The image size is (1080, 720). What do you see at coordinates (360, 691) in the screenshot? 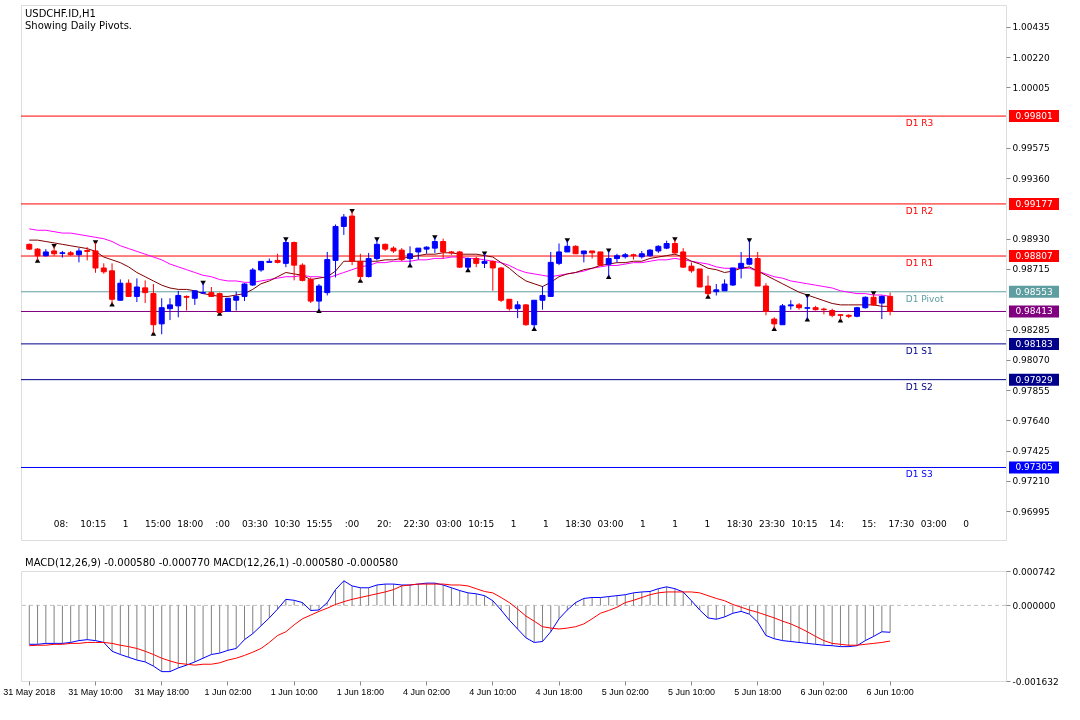
I see `x-tick-label: 1 Jun 18:00` at bounding box center [360, 691].